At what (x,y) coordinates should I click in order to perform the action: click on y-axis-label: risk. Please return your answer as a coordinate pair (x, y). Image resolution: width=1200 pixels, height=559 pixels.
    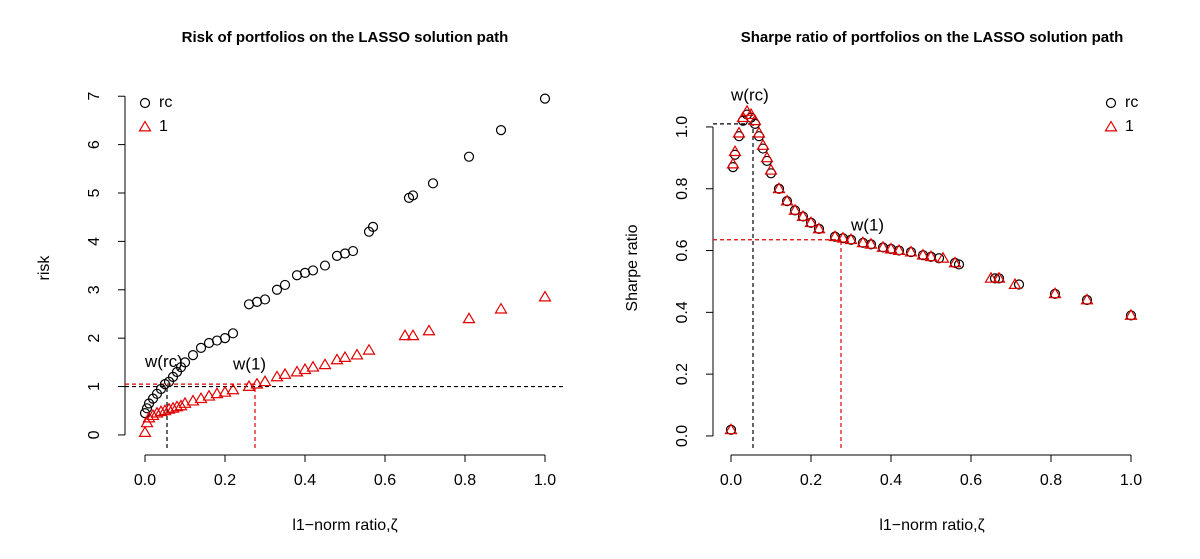
    Looking at the image, I should click on (44, 268).